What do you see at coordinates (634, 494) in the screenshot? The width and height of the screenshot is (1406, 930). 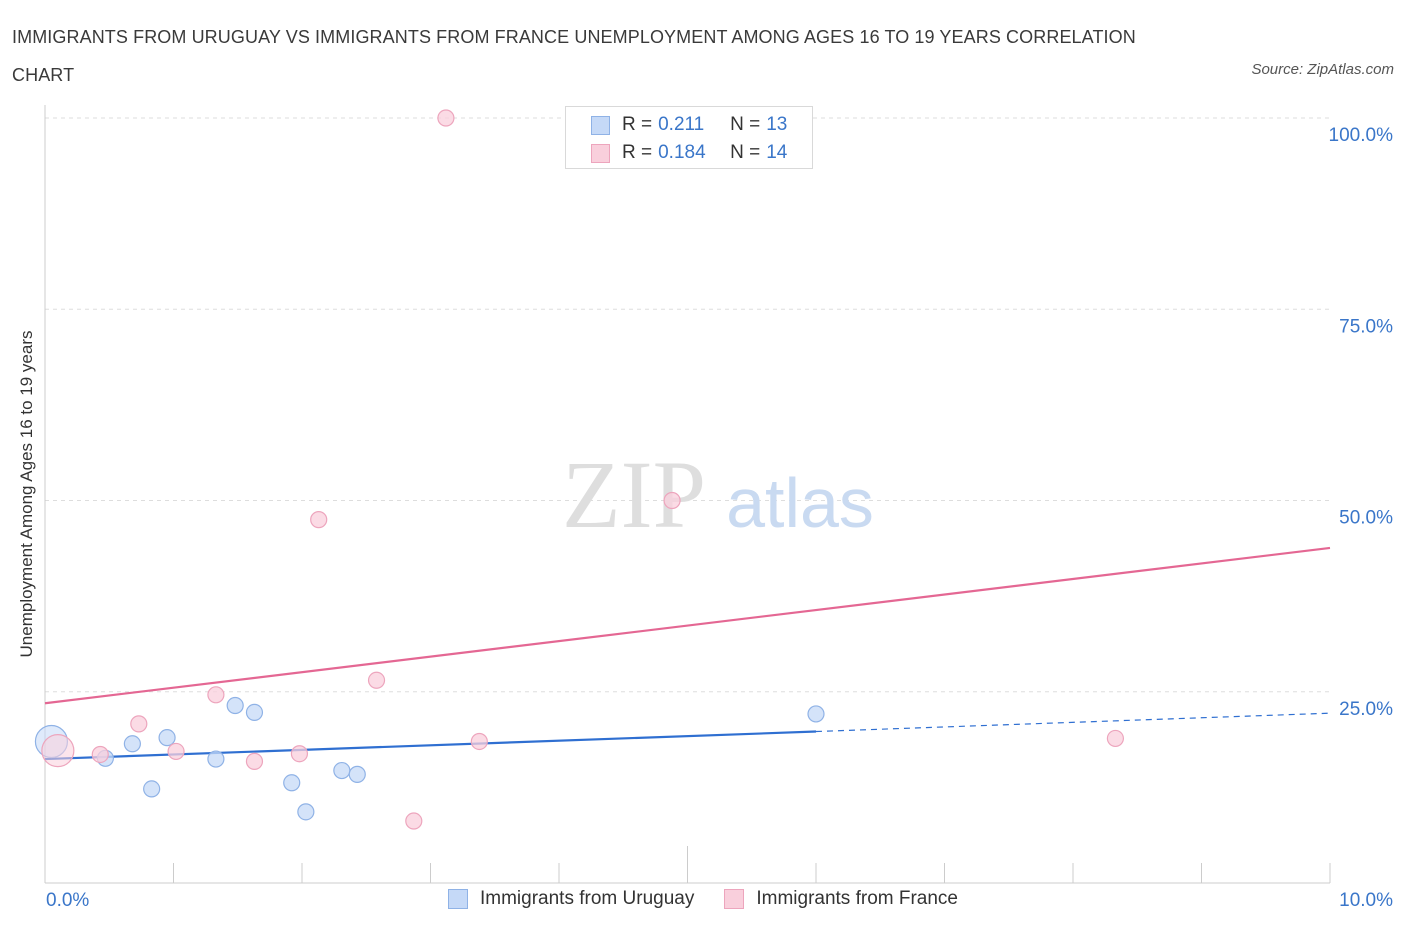 I see `watermark-zip: ZIP` at bounding box center [634, 494].